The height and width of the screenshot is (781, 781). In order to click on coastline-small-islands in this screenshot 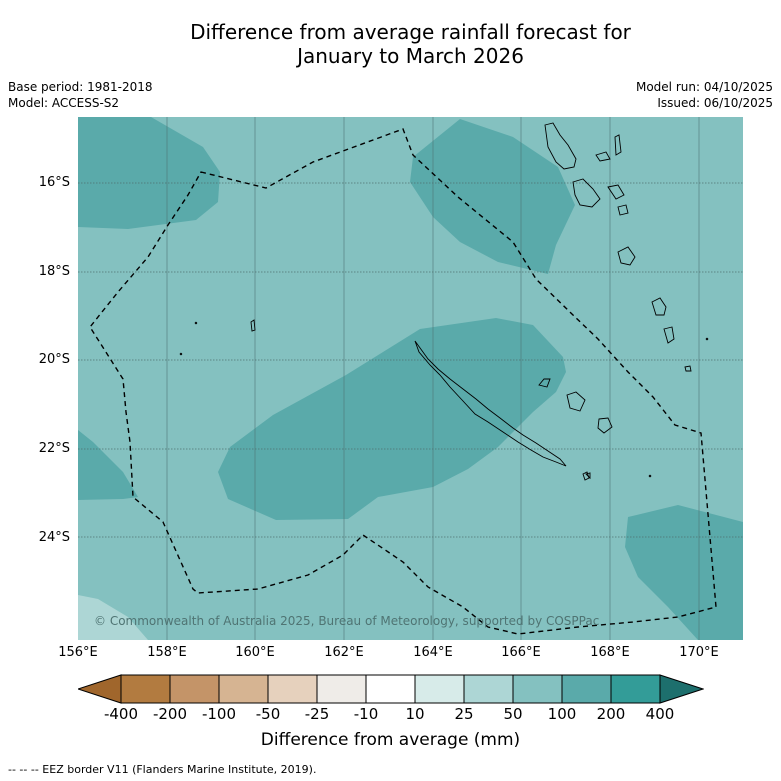, I will do `click(444, 399)`.